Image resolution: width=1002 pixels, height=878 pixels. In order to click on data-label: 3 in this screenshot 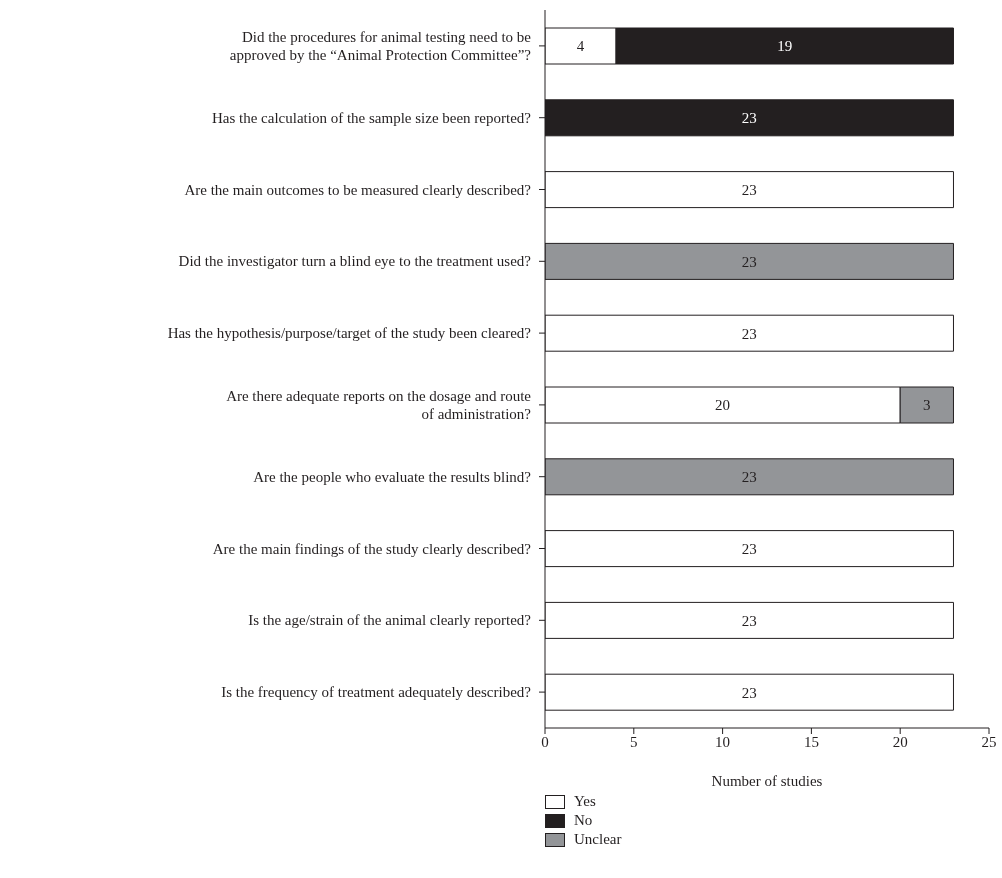, I will do `click(927, 405)`.